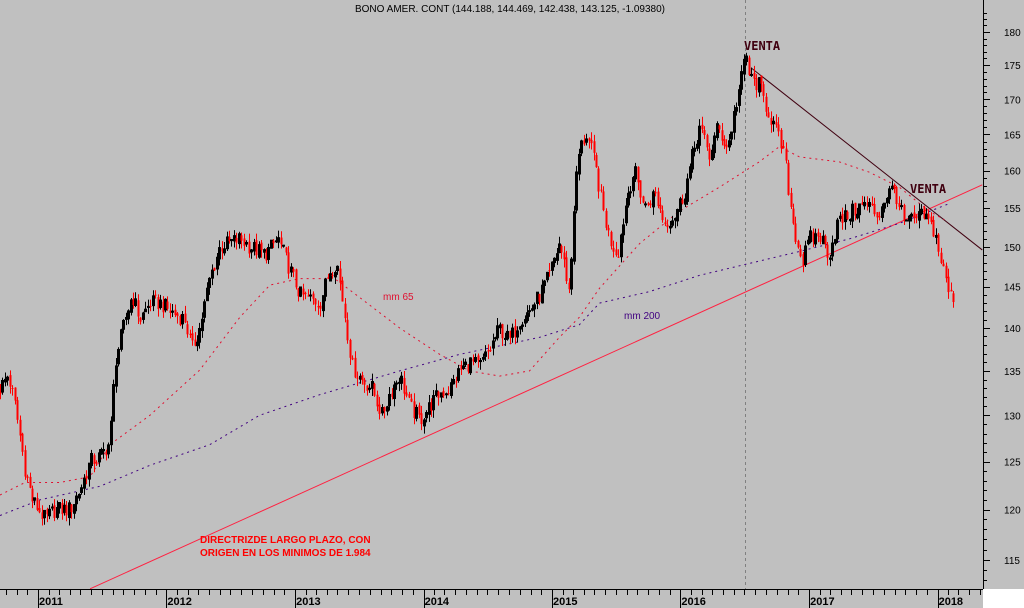 The width and height of the screenshot is (1024, 608). What do you see at coordinates (693, 602) in the screenshot?
I see `x-tick-label: 2016` at bounding box center [693, 602].